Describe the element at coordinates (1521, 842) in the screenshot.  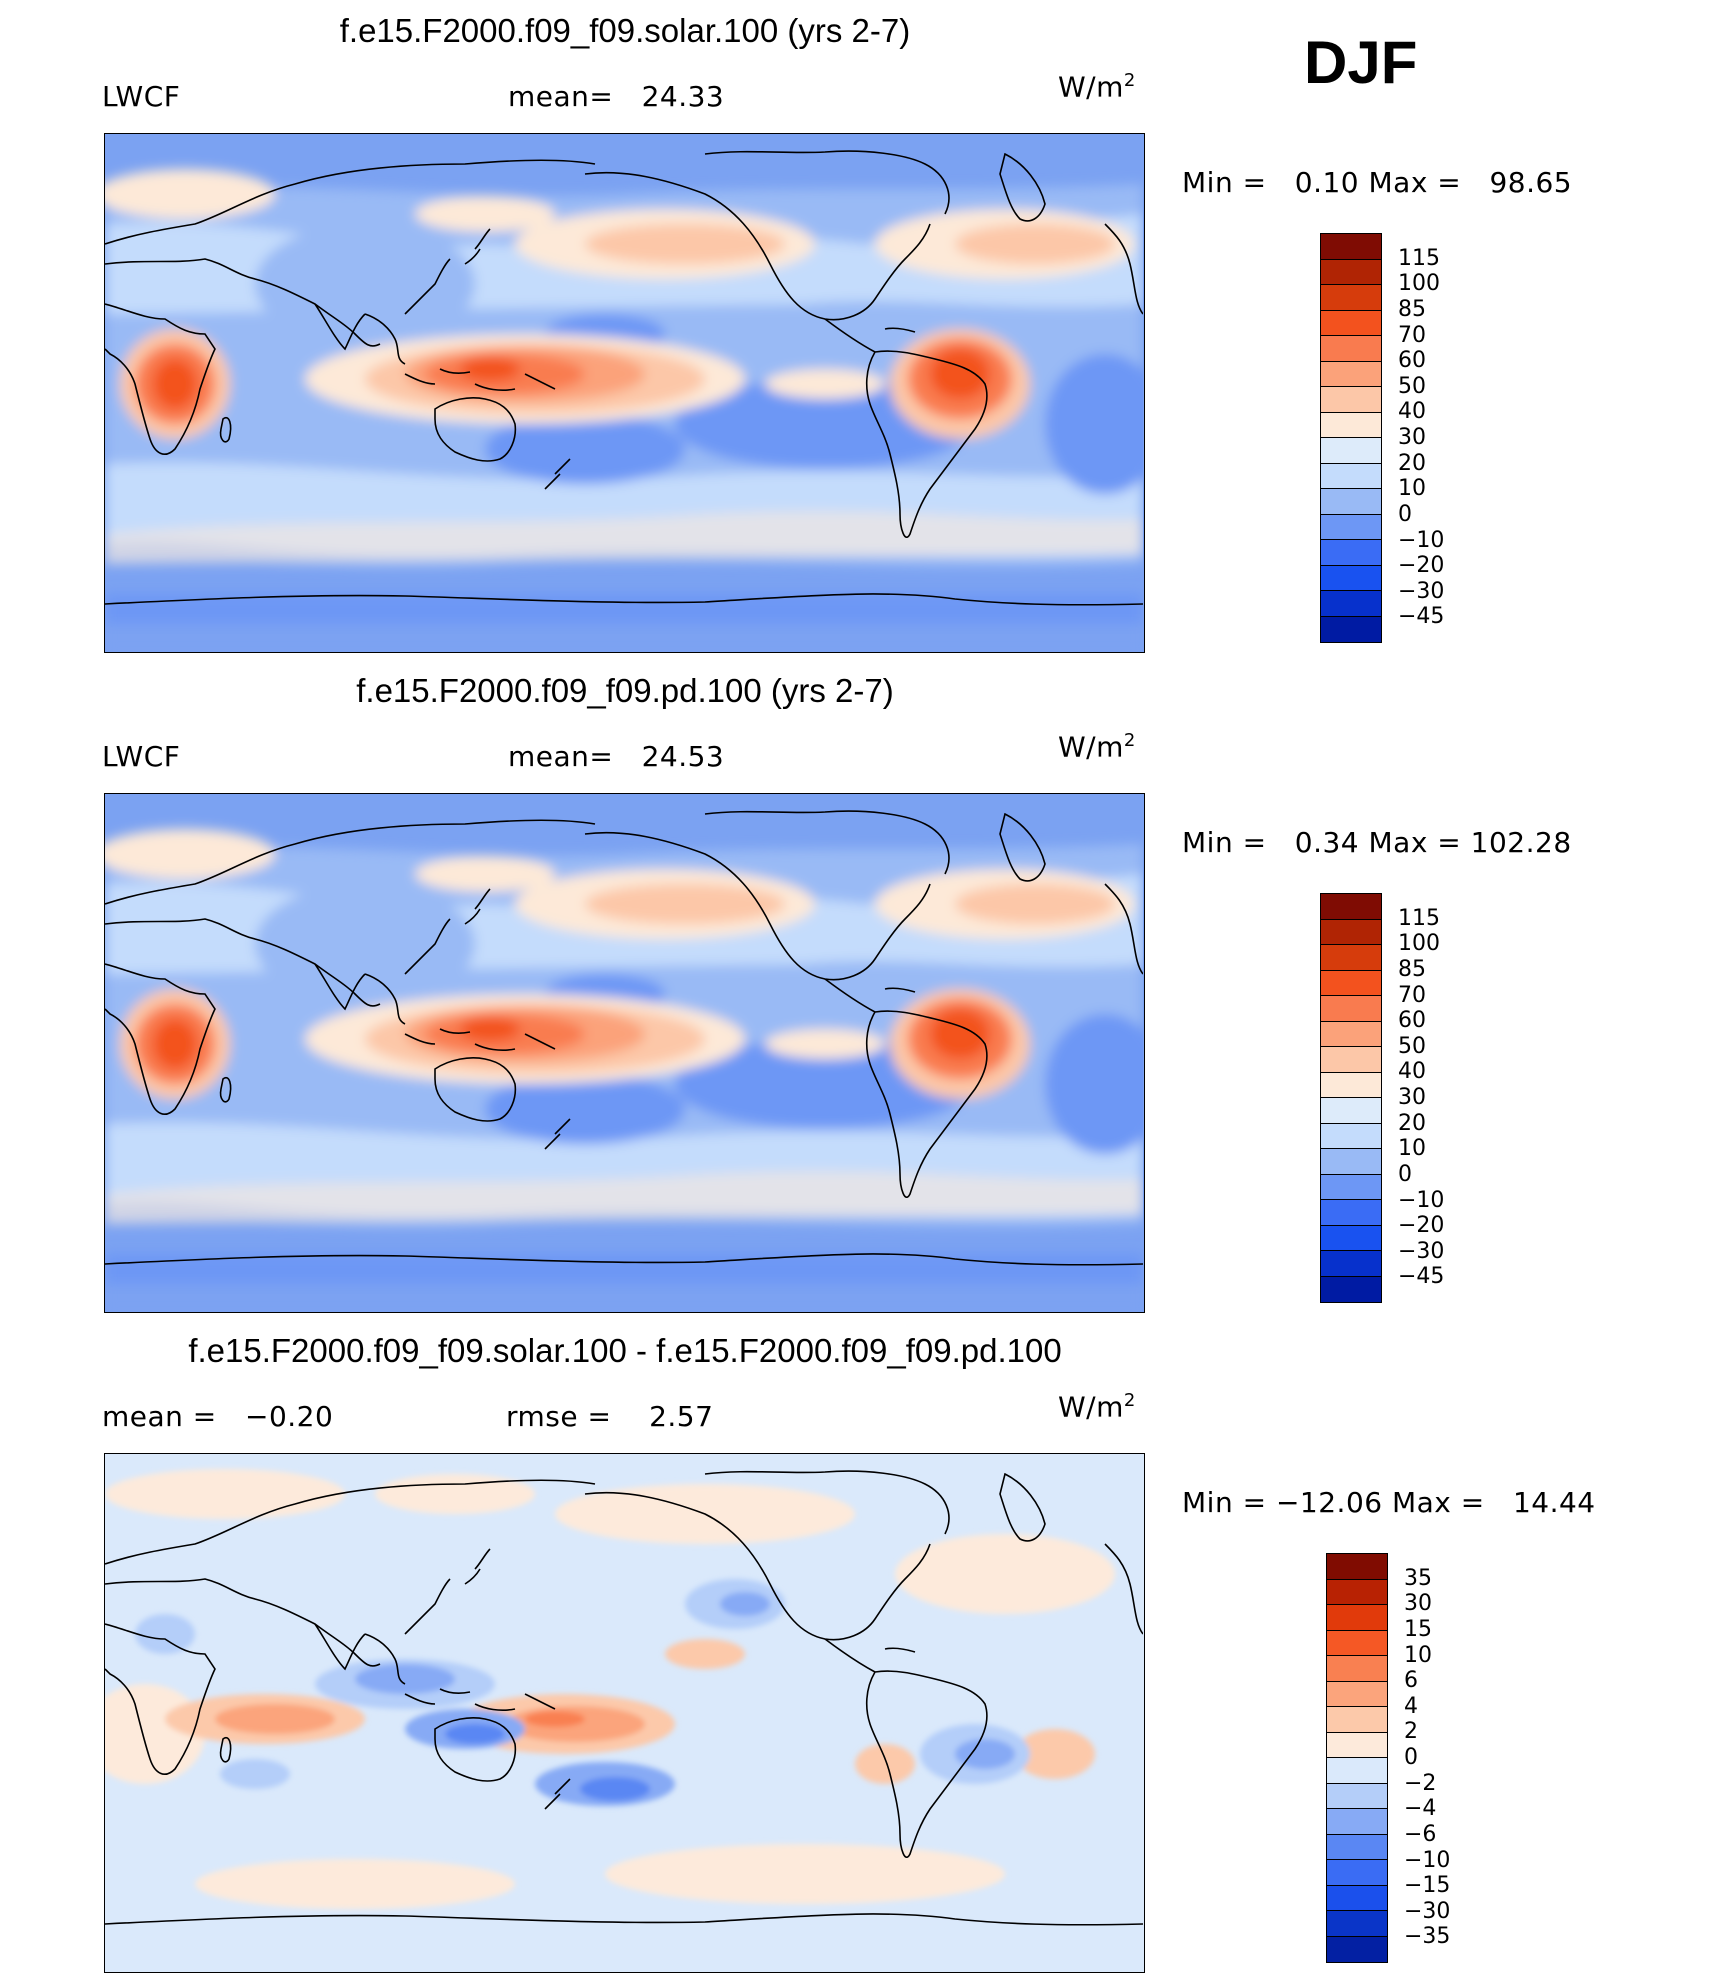
I see `panel-2-max-value: 102.28` at that location.